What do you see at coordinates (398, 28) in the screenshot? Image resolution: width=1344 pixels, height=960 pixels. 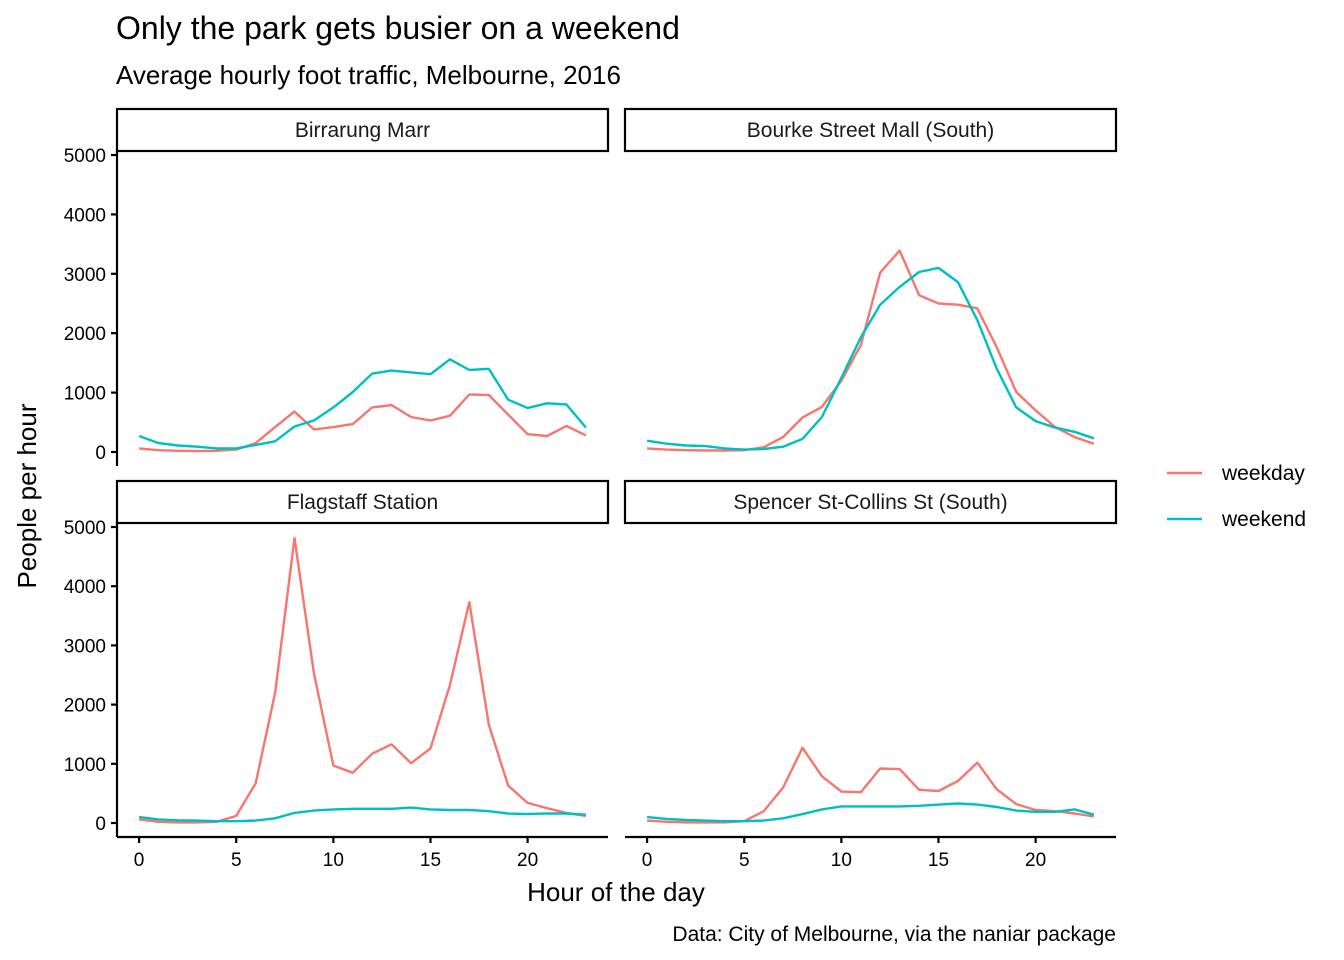 I see `chart-title: Only the park gets busier on a weekend` at bounding box center [398, 28].